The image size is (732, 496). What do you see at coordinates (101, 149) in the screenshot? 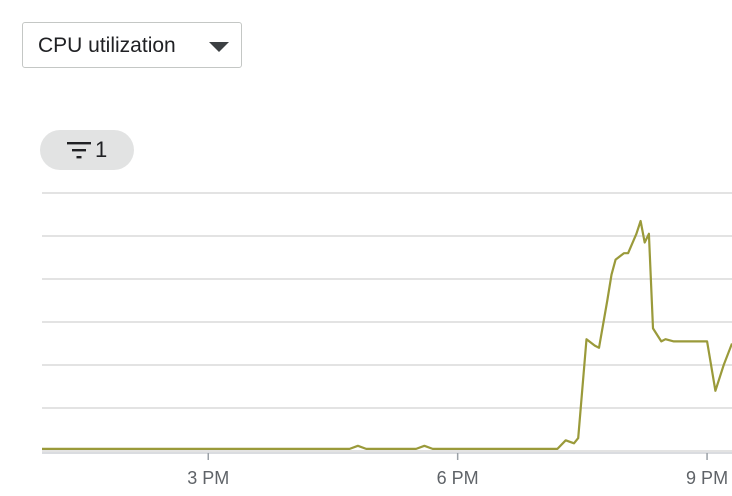
I see `filter-count: 1` at bounding box center [101, 149].